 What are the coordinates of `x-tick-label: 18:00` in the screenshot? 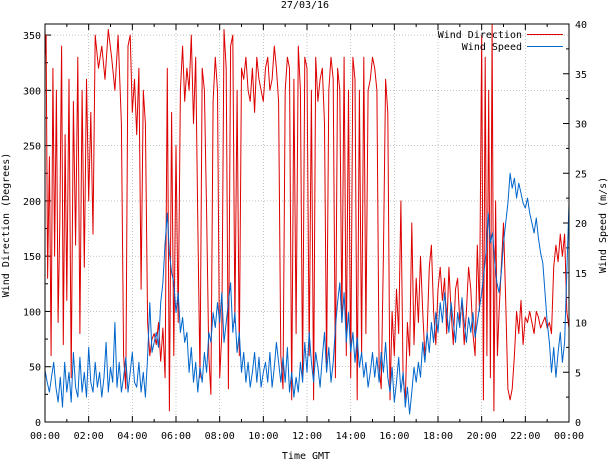 It's located at (438, 436).